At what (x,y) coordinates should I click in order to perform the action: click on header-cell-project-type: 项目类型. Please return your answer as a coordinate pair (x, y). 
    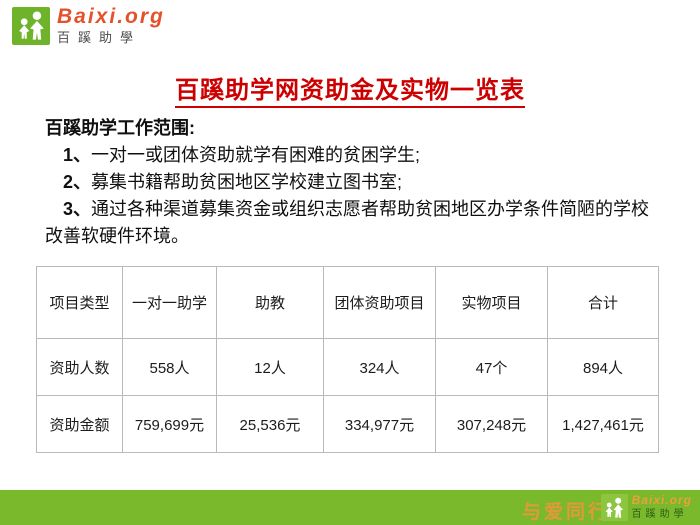
    Looking at the image, I should click on (79, 302).